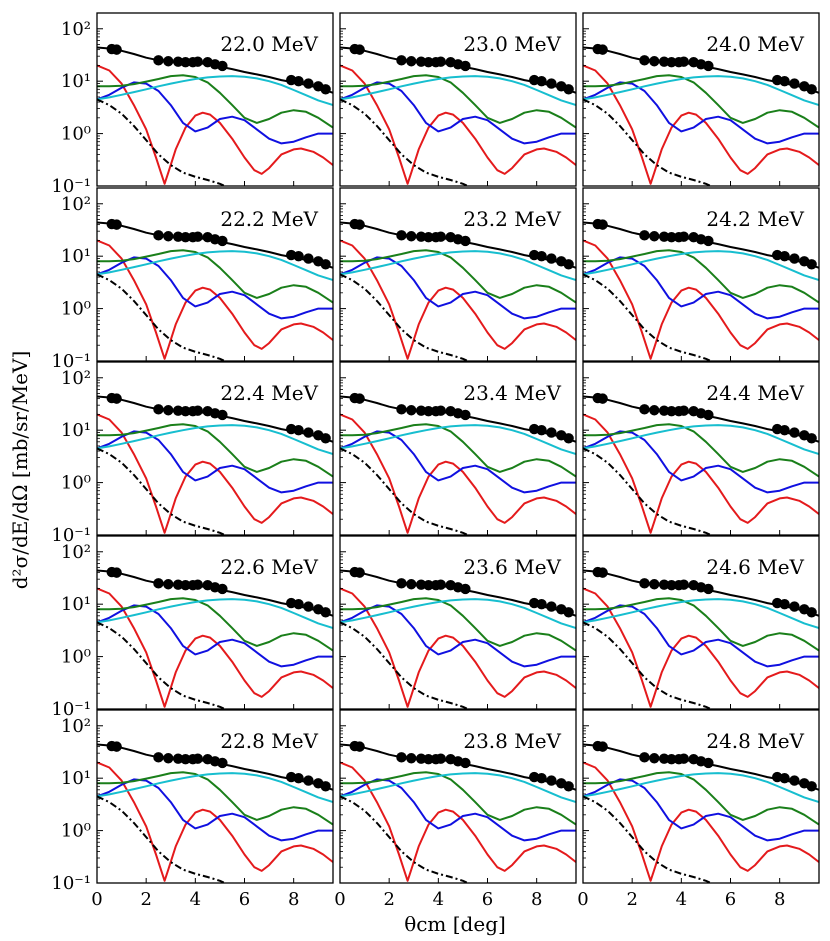 This screenshot has height=941, width=830. I want to click on panel-10: 23.6 MeV, so click(458, 622).